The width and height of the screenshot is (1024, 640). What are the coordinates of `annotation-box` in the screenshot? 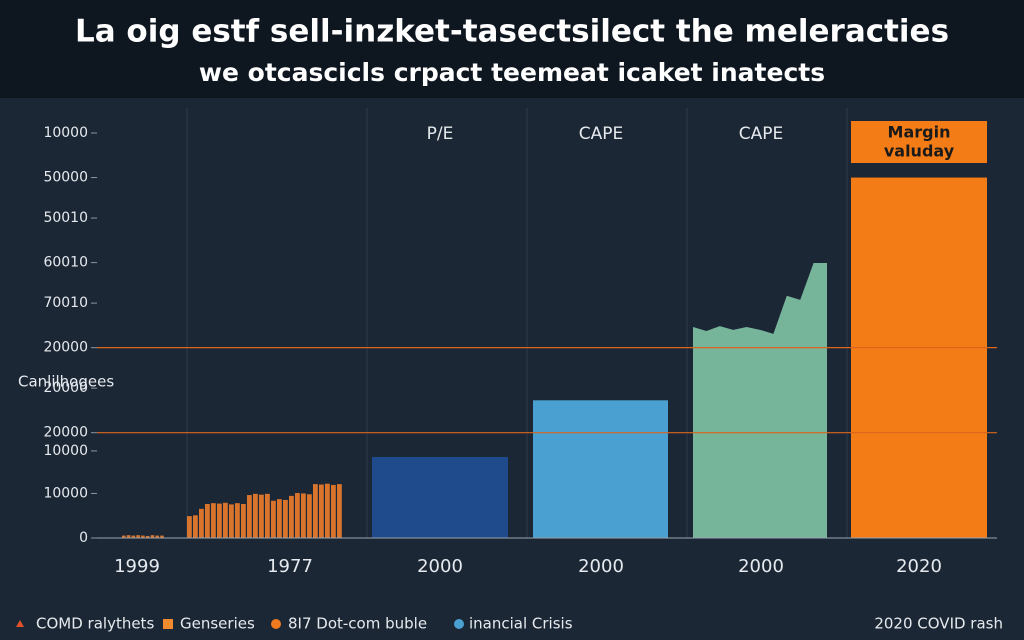 It's located at (919, 142).